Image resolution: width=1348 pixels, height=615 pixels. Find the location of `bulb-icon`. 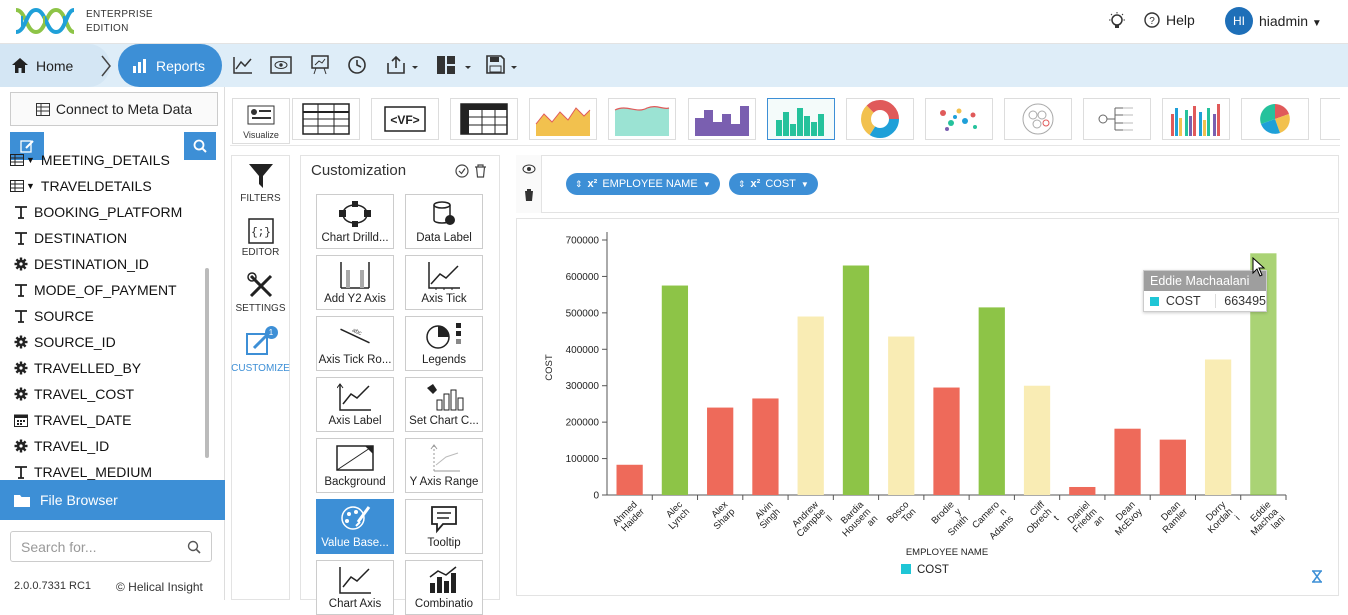

bulb-icon is located at coordinates (1117, 21).